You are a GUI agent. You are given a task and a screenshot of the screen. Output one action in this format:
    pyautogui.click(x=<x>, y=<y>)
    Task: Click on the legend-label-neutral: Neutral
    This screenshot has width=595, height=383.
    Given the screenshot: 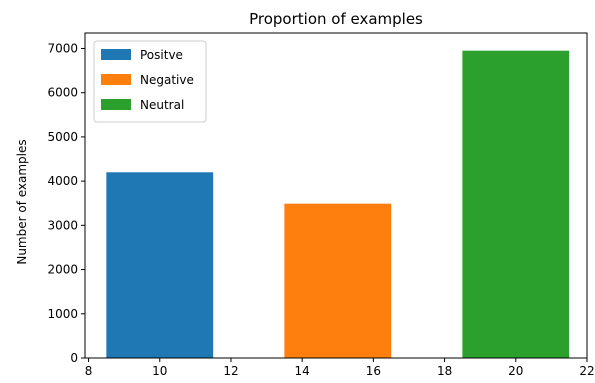 What is the action you would take?
    pyautogui.click(x=162, y=105)
    